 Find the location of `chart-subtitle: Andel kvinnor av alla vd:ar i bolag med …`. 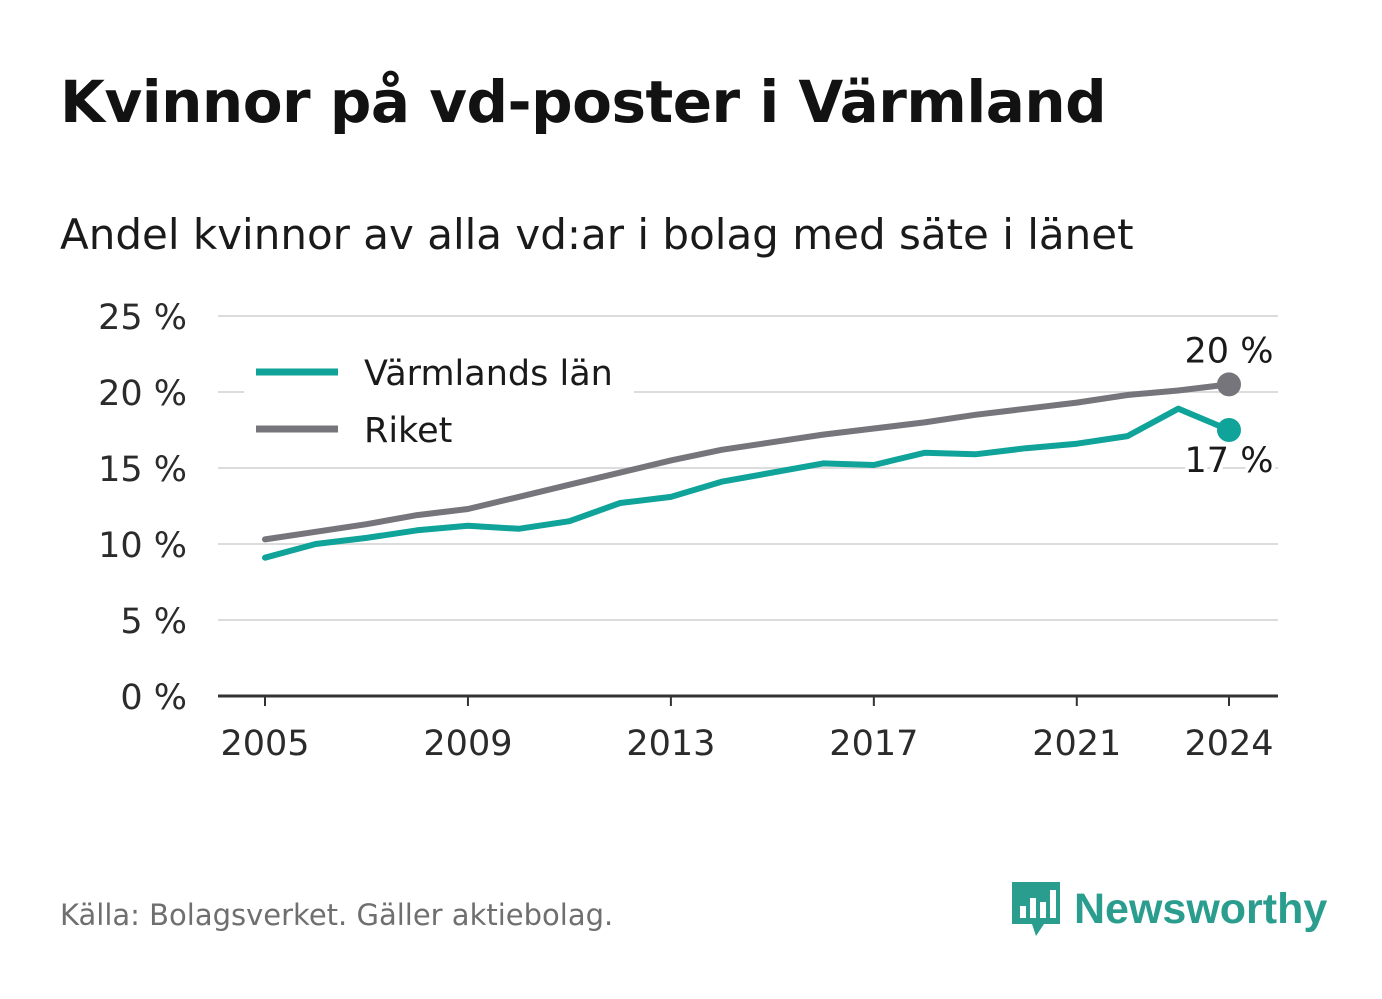

chart-subtitle: Andel kvinnor av alla vd:ar i bolag med … is located at coordinates (597, 234).